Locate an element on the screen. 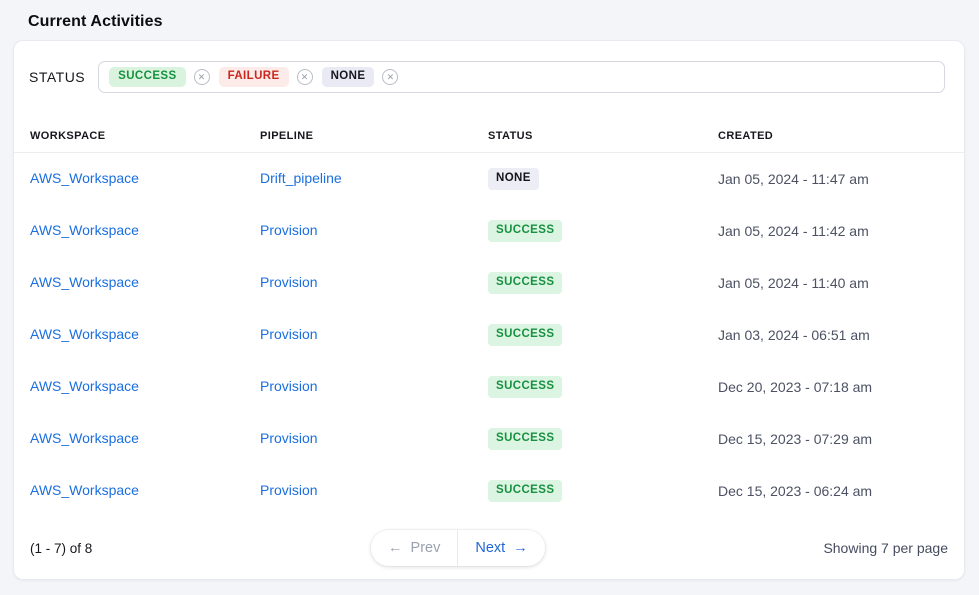  status-filter-row: STATUS SUCCESS ✕ FAILURE ✕ NONE ✕ is located at coordinates (489, 67).